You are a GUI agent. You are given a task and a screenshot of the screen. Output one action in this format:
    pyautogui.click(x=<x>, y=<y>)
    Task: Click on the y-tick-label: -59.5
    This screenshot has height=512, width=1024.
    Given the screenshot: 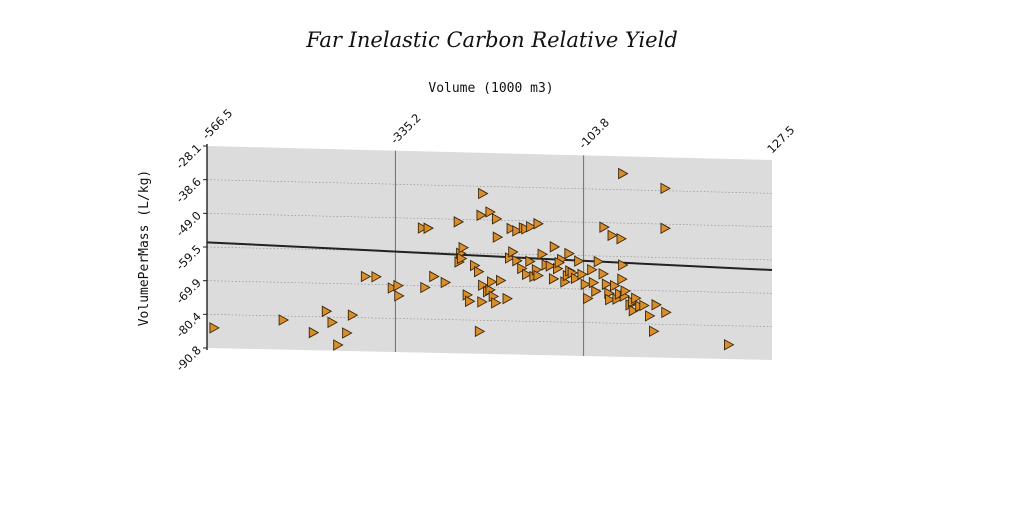 What is the action you would take?
    pyautogui.click(x=188, y=257)
    